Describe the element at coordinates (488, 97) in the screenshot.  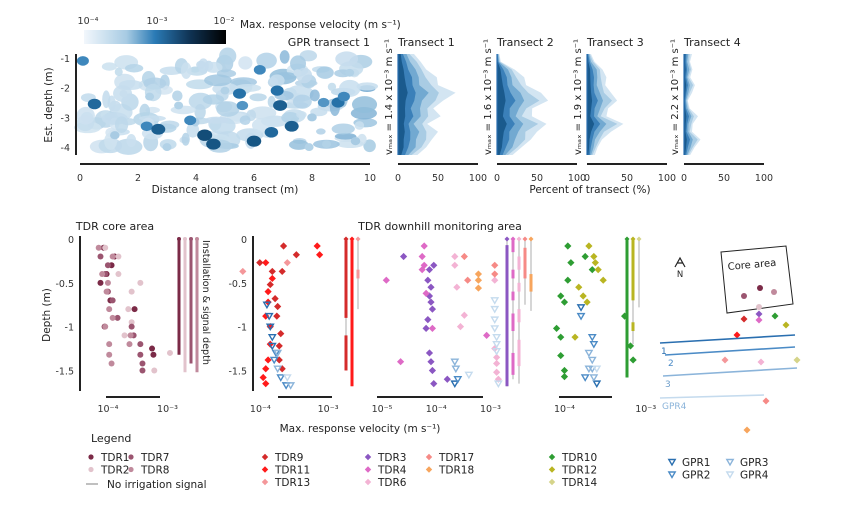
I see `vmax-label: vₘₐₓ = 1.6 x 10⁻³ m s⁻¹` at that location.